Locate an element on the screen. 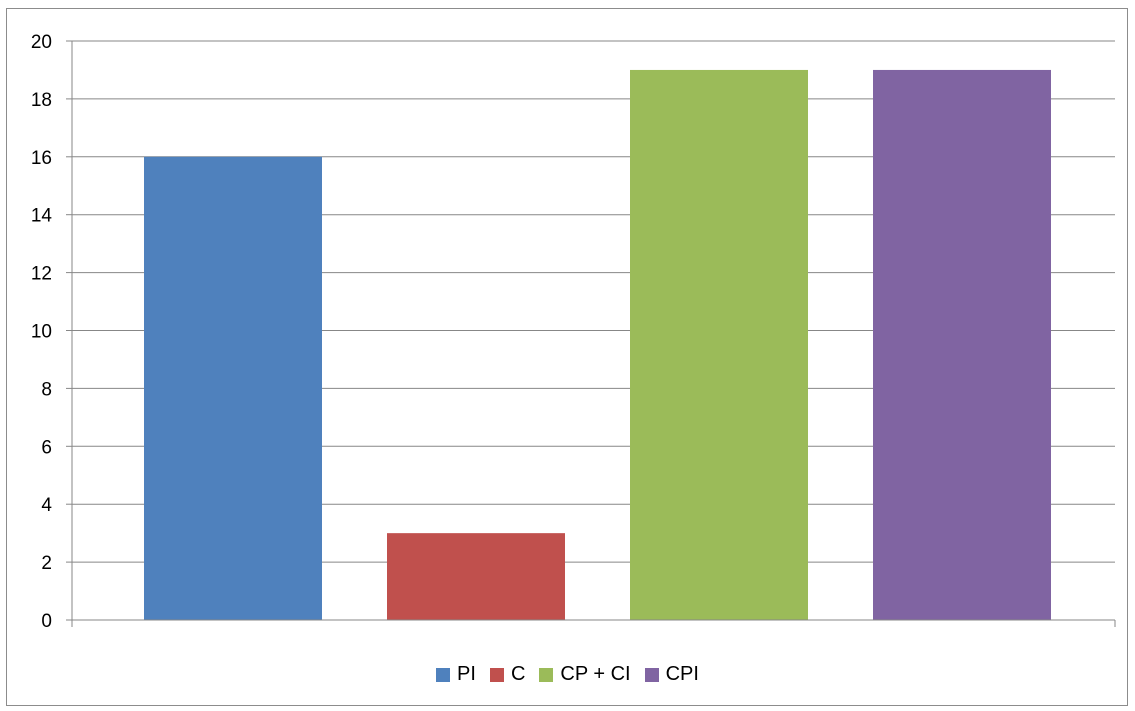 The height and width of the screenshot is (711, 1135). bar-pi is located at coordinates (233, 388).